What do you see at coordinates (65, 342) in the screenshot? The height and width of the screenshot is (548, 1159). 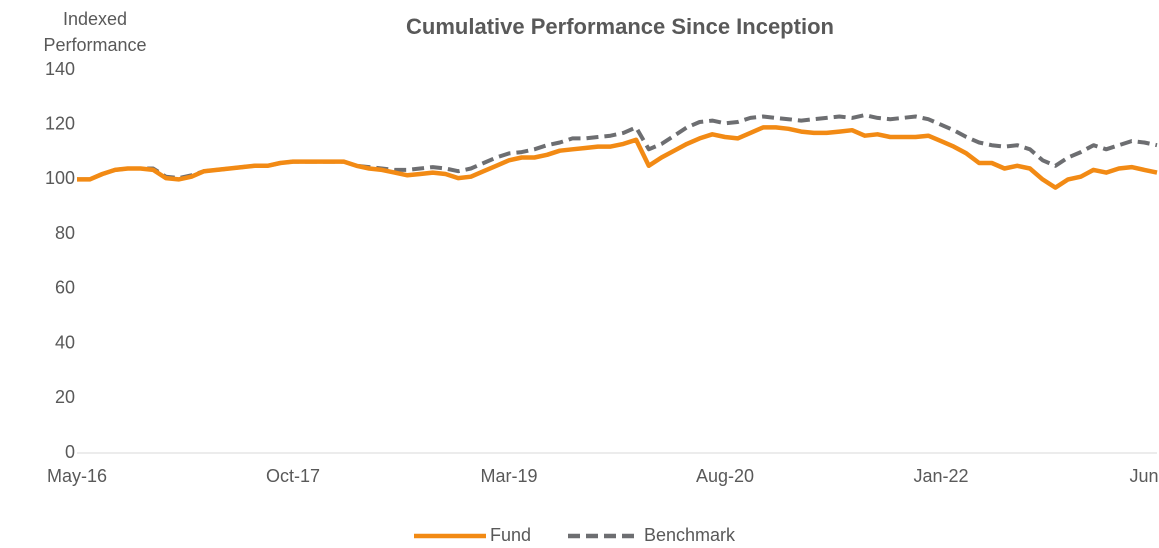 I see `y-tick-label: 40` at bounding box center [65, 342].